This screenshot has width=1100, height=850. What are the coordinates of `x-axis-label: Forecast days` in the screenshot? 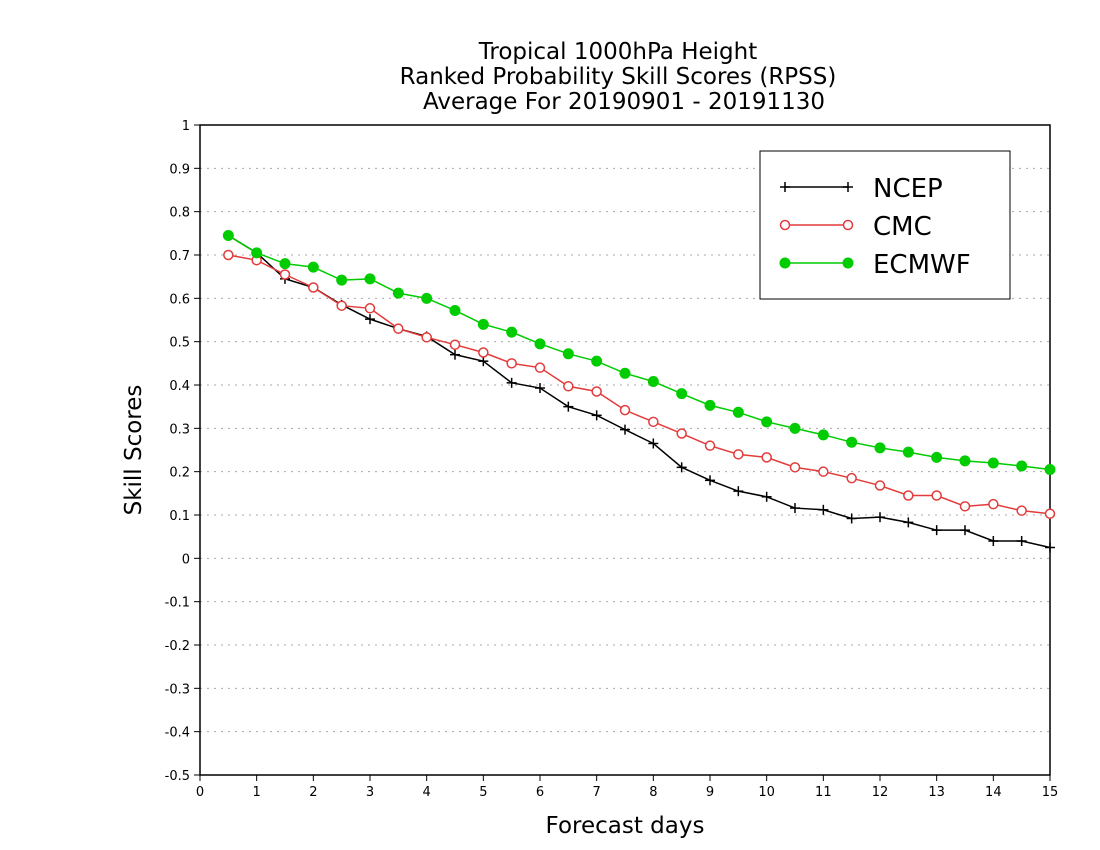 It's located at (625, 826).